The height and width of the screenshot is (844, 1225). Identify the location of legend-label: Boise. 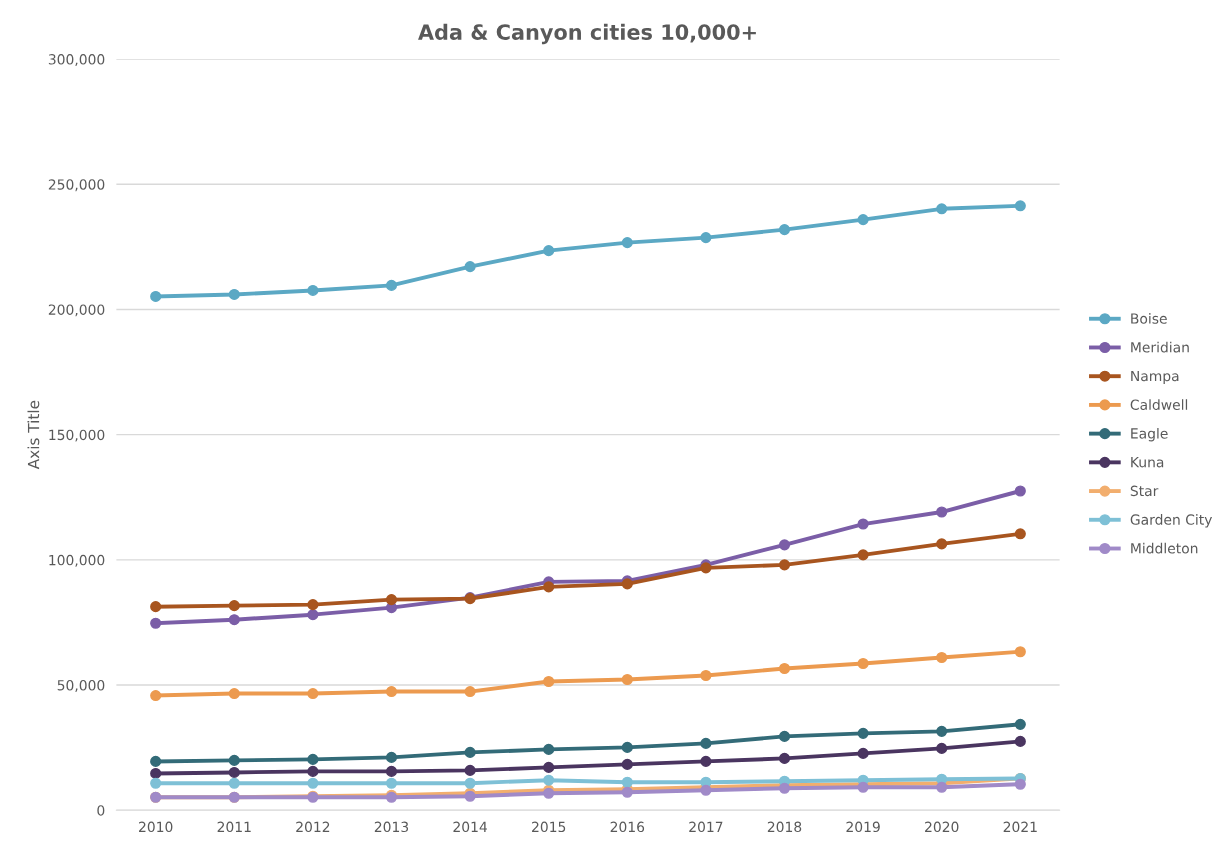
(1149, 318).